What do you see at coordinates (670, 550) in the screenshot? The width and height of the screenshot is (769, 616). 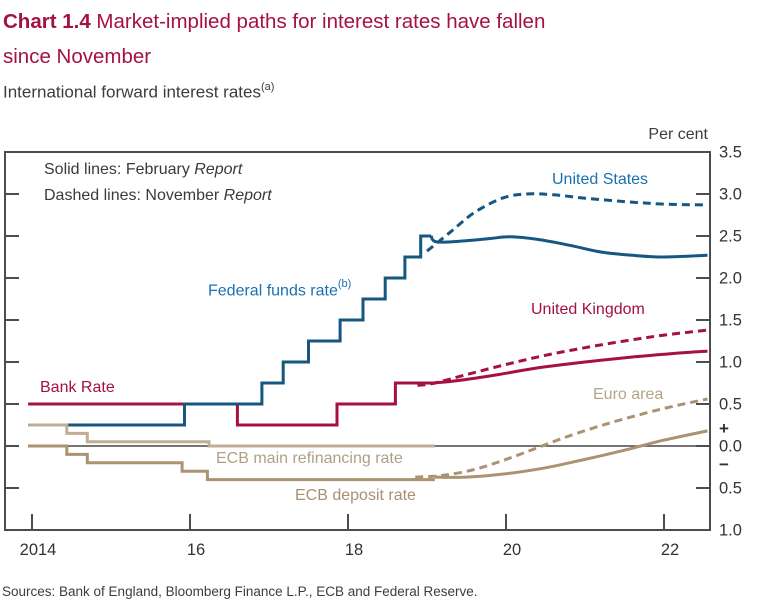 I see `x-tick-label: 22` at bounding box center [670, 550].